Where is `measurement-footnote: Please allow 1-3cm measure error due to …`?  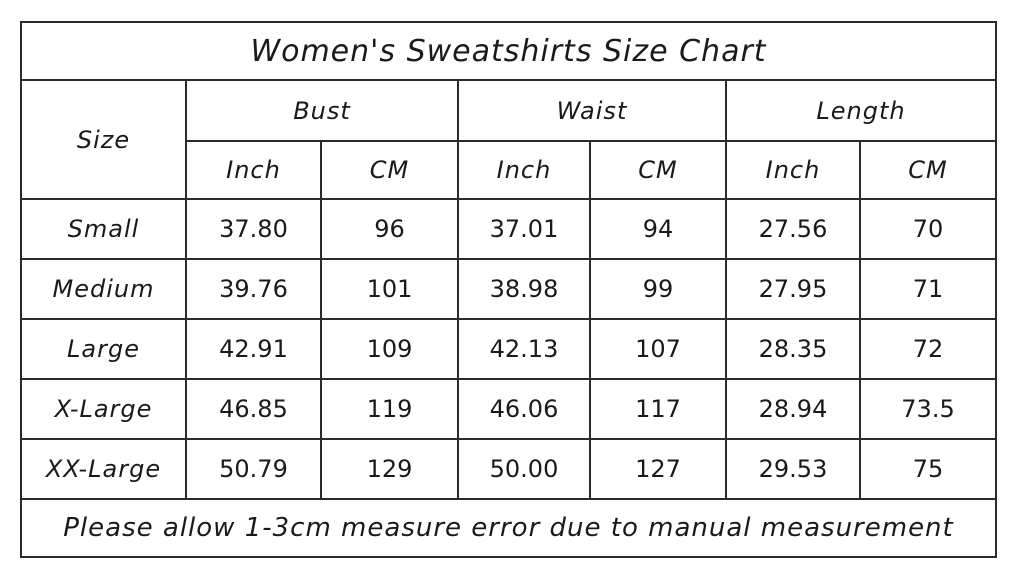 measurement-footnote: Please allow 1-3cm measure error due to … is located at coordinates (508, 528).